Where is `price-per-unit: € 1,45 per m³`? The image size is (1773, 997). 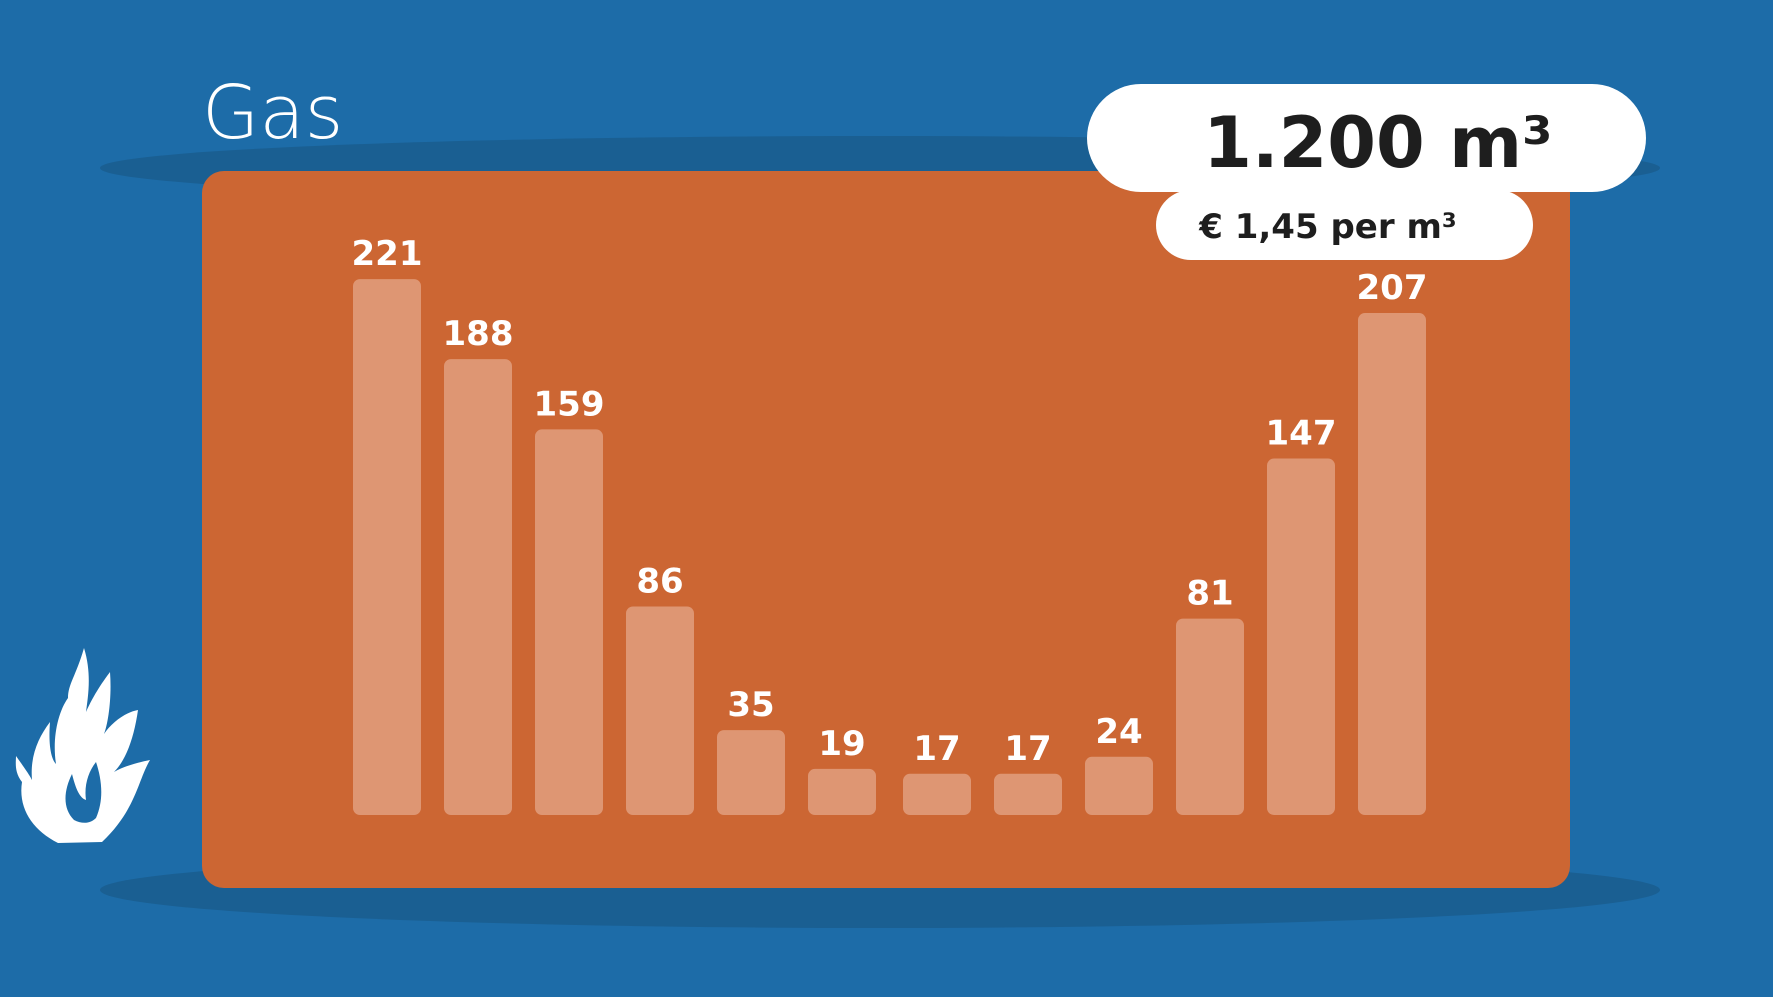
price-per-unit: € 1,45 per m³ is located at coordinates (1327, 227).